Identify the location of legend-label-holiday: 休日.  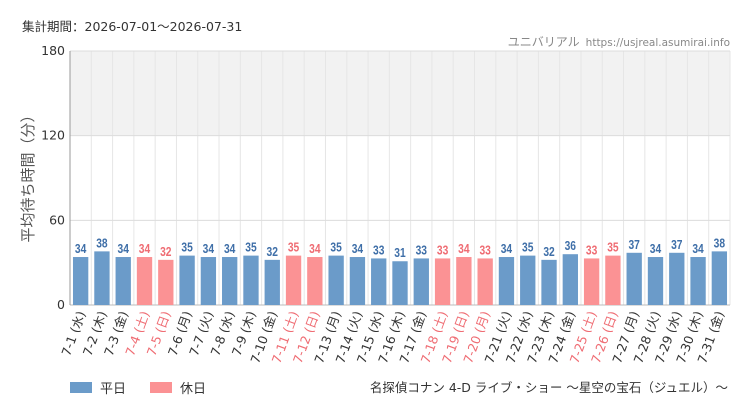
(193, 389).